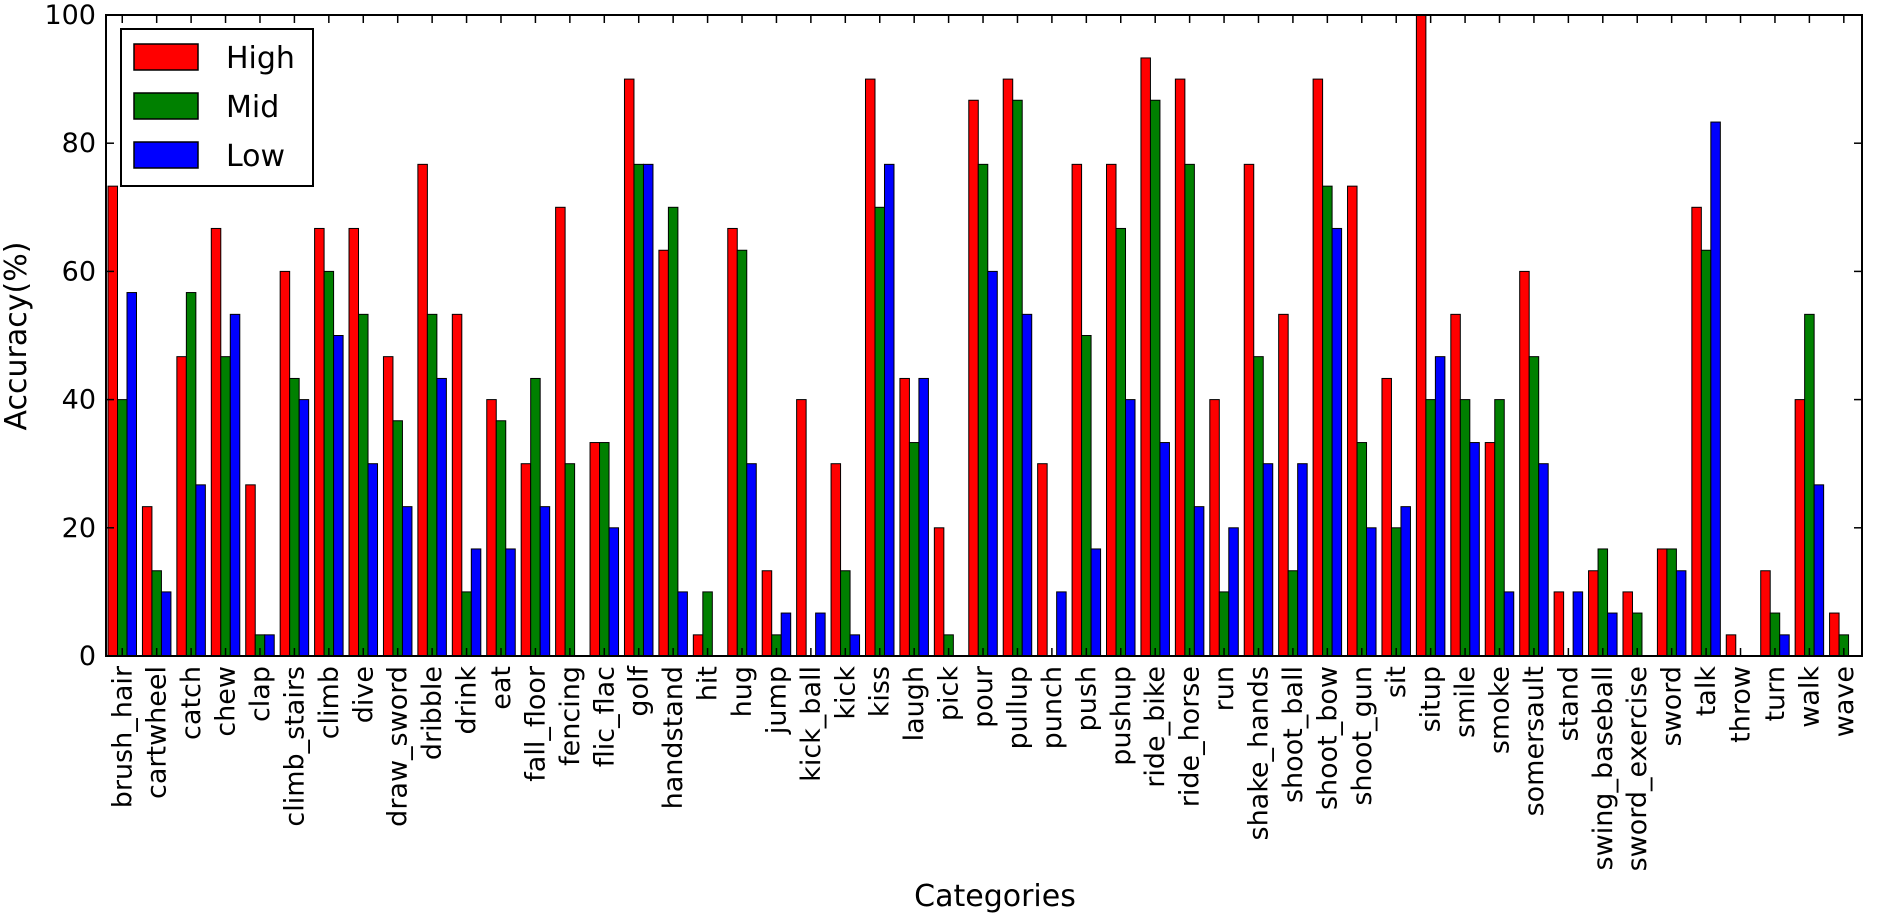 The height and width of the screenshot is (924, 1890). Describe the element at coordinates (441, 517) in the screenshot. I see `bar-low-dribble` at that location.